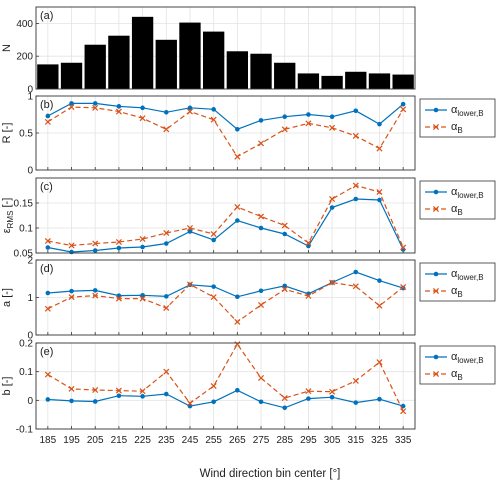 The image size is (500, 485). I want to click on y-tick-label: 0.15, so click(24, 204).